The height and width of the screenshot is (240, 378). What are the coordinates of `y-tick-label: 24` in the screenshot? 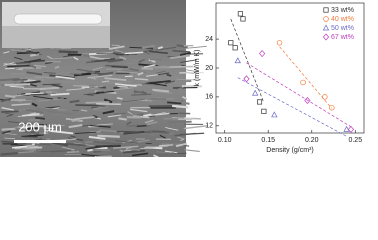 It's located at (209, 39).